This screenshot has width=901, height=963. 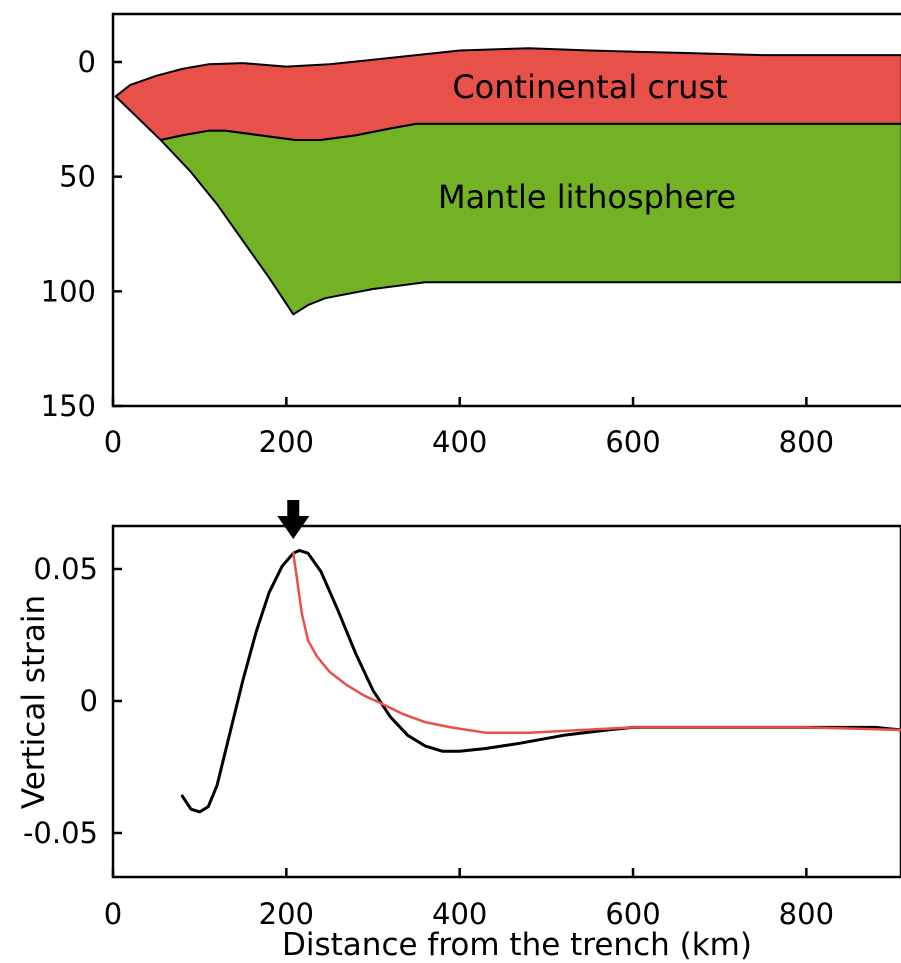 What do you see at coordinates (89, 701) in the screenshot?
I see `bottom-y-tick-label: 0` at bounding box center [89, 701].